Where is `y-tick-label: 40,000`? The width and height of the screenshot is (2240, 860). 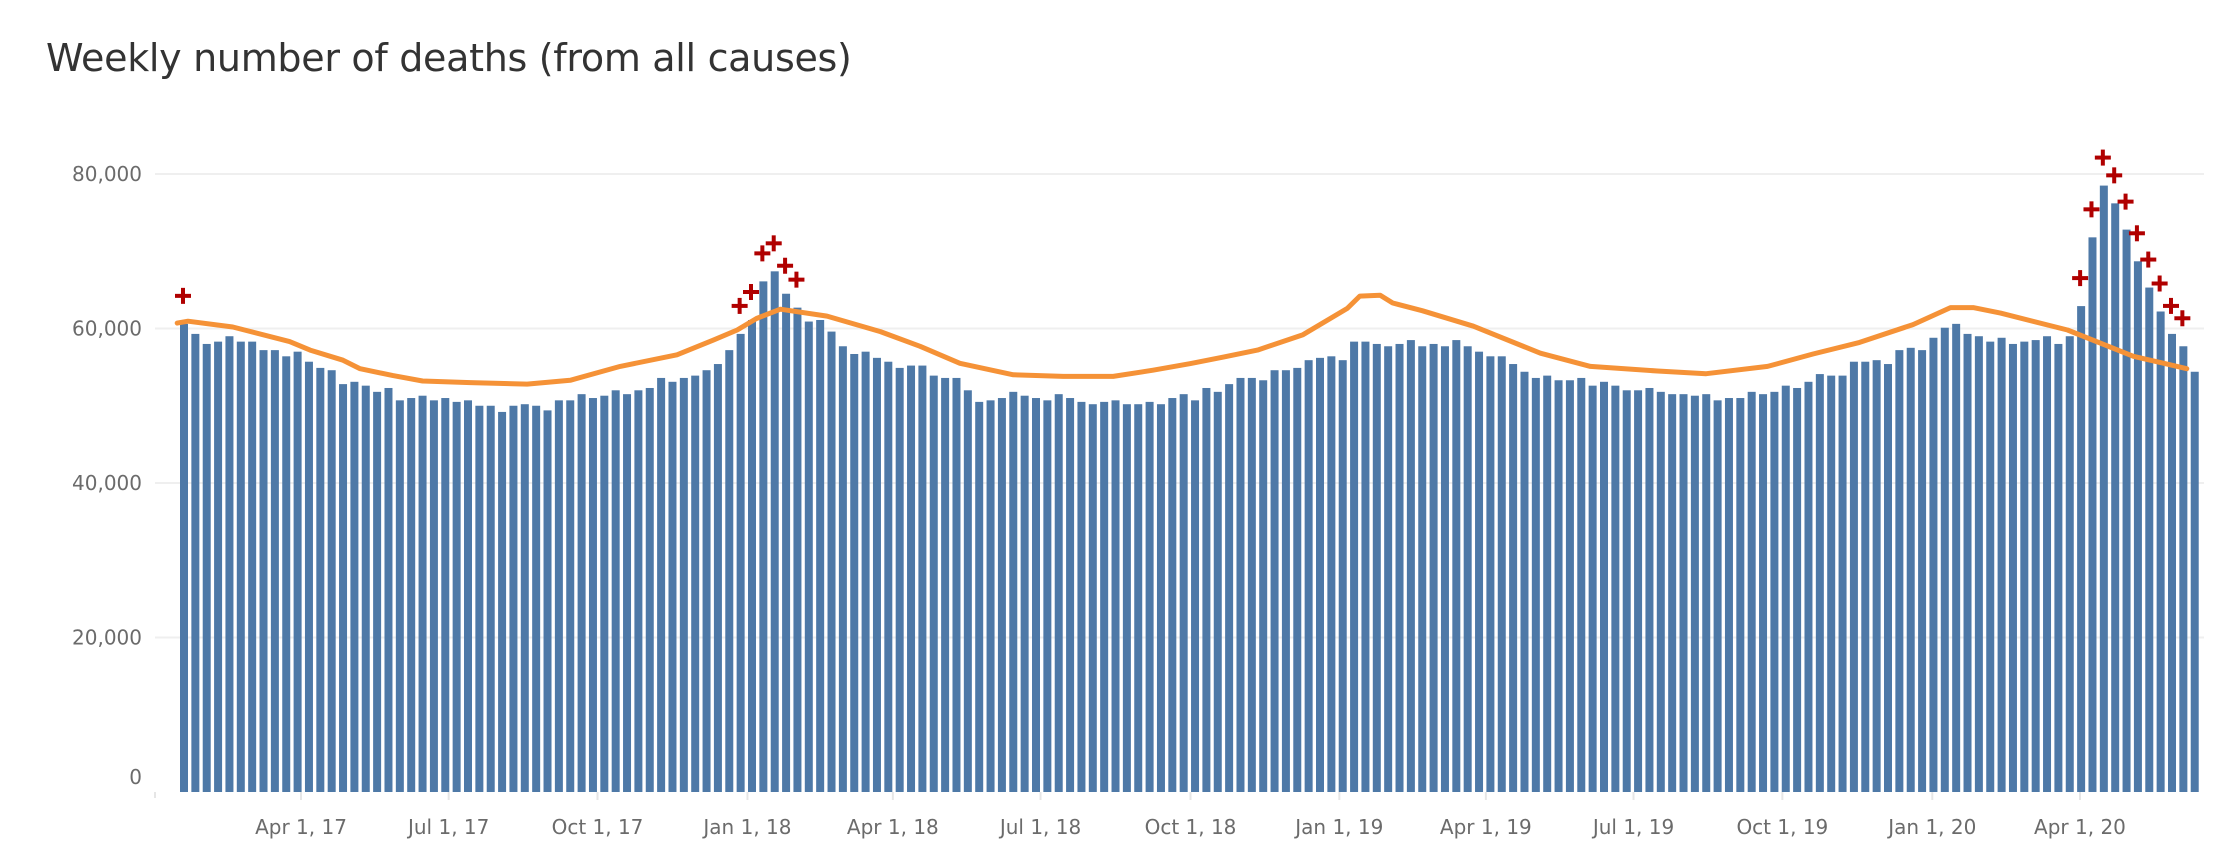
y-tick-label: 40,000 is located at coordinates (107, 483).